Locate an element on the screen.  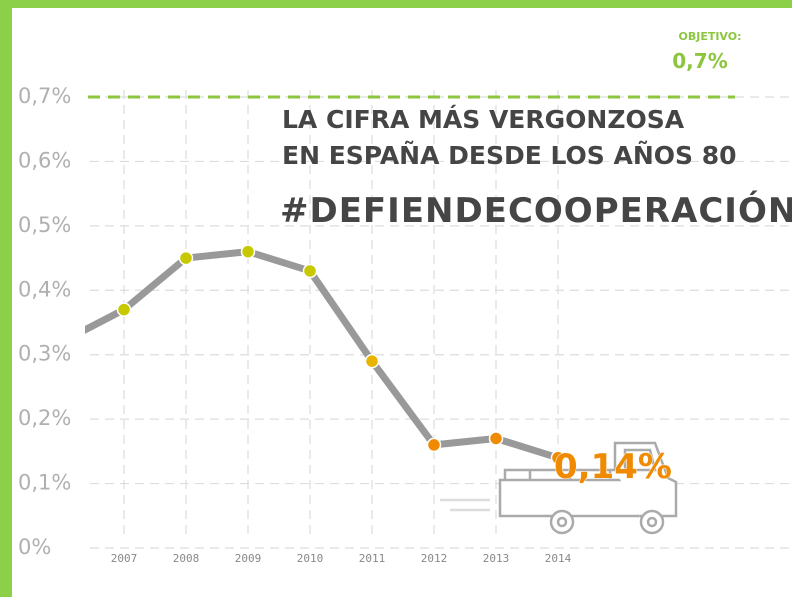
x-tick-label: 2013 is located at coordinates (496, 558).